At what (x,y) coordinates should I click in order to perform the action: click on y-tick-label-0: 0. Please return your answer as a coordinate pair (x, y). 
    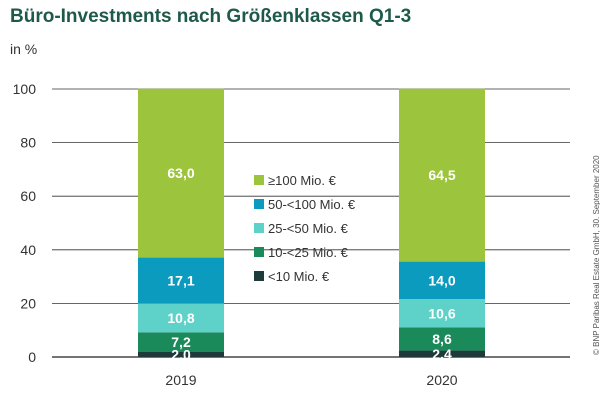
    Looking at the image, I should click on (32, 357).